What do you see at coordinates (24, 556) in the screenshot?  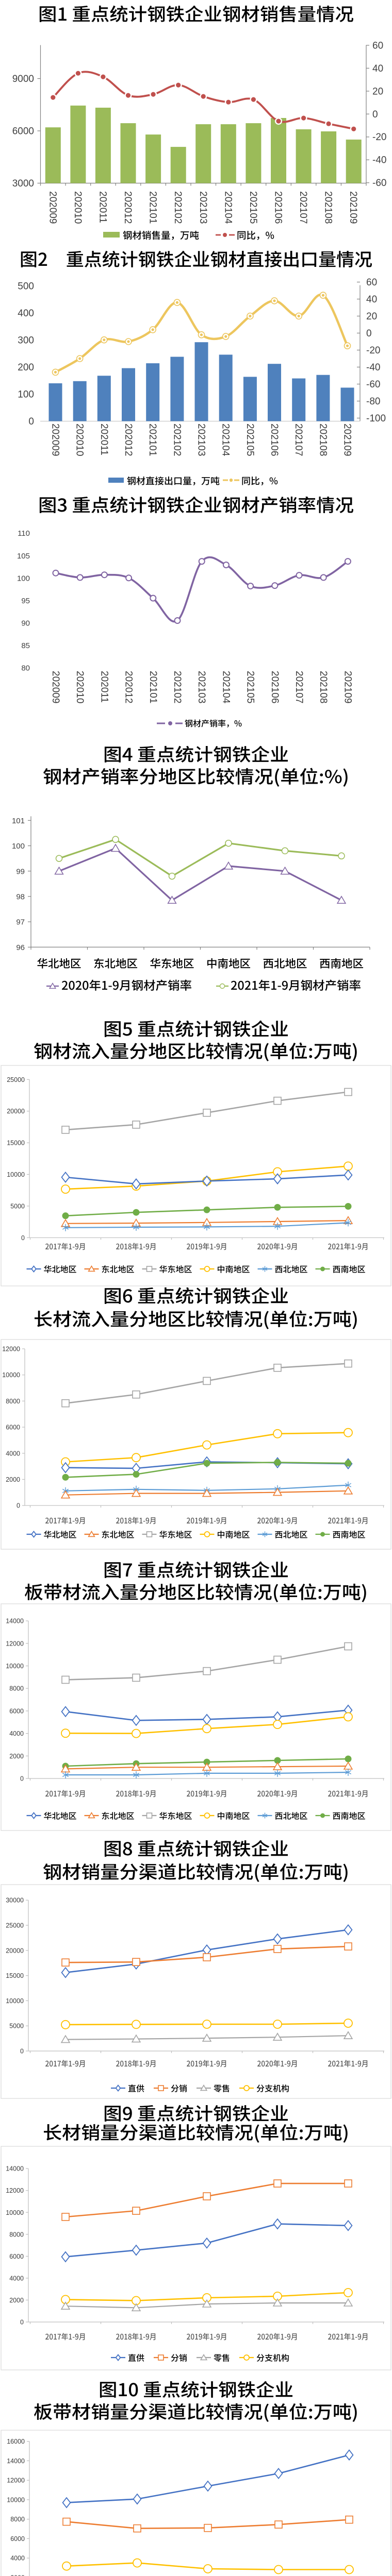 I see `svg-text: 105` at bounding box center [24, 556].